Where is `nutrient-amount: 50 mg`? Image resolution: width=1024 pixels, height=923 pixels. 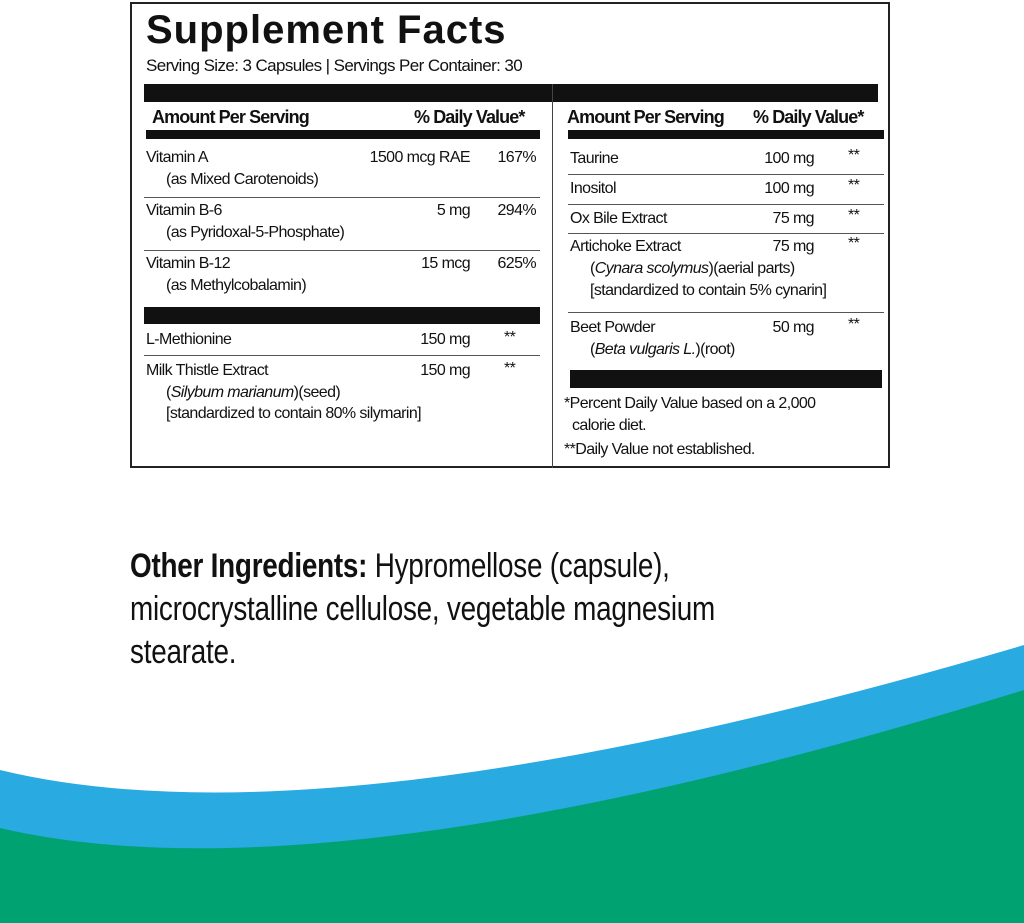
nutrient-amount: 50 mg is located at coordinates (793, 327).